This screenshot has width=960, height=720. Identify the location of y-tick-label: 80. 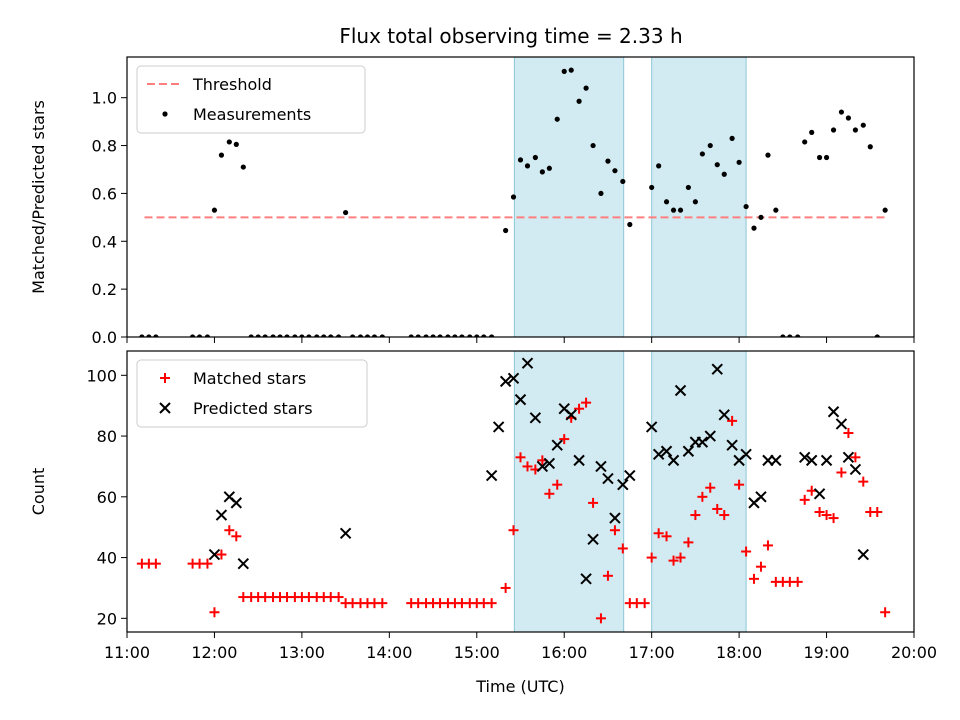
(107, 436).